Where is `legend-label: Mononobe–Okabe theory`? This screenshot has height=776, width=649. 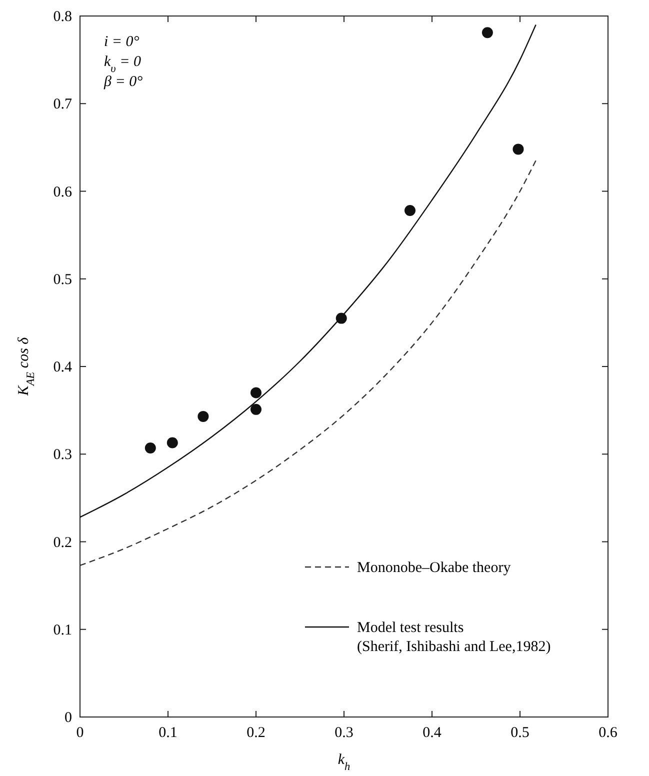
legend-label: Mononobe–Okabe theory is located at coordinates (434, 568).